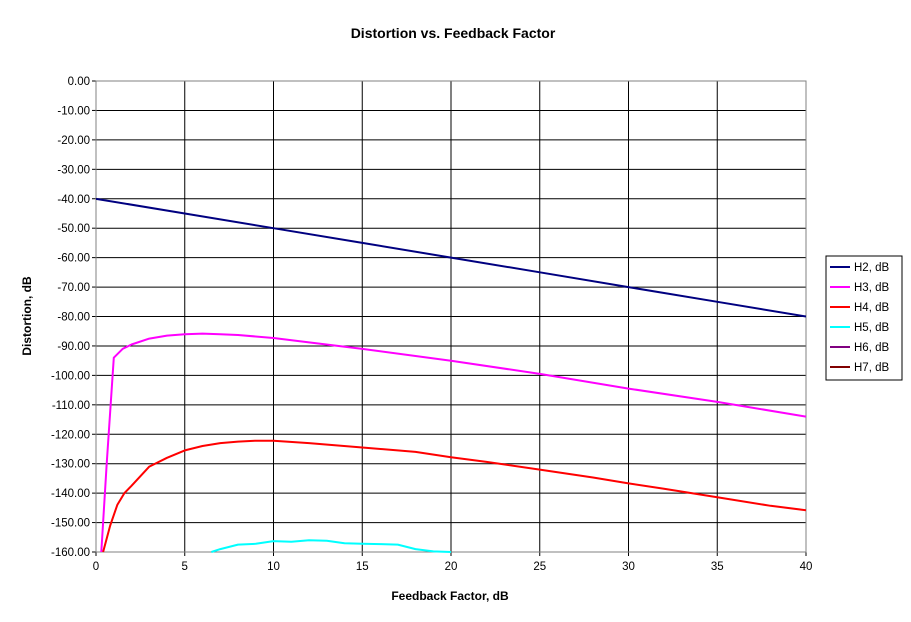 The height and width of the screenshot is (622, 911). What do you see at coordinates (70, 494) in the screenshot?
I see `y-tick-label: -140.00` at bounding box center [70, 494].